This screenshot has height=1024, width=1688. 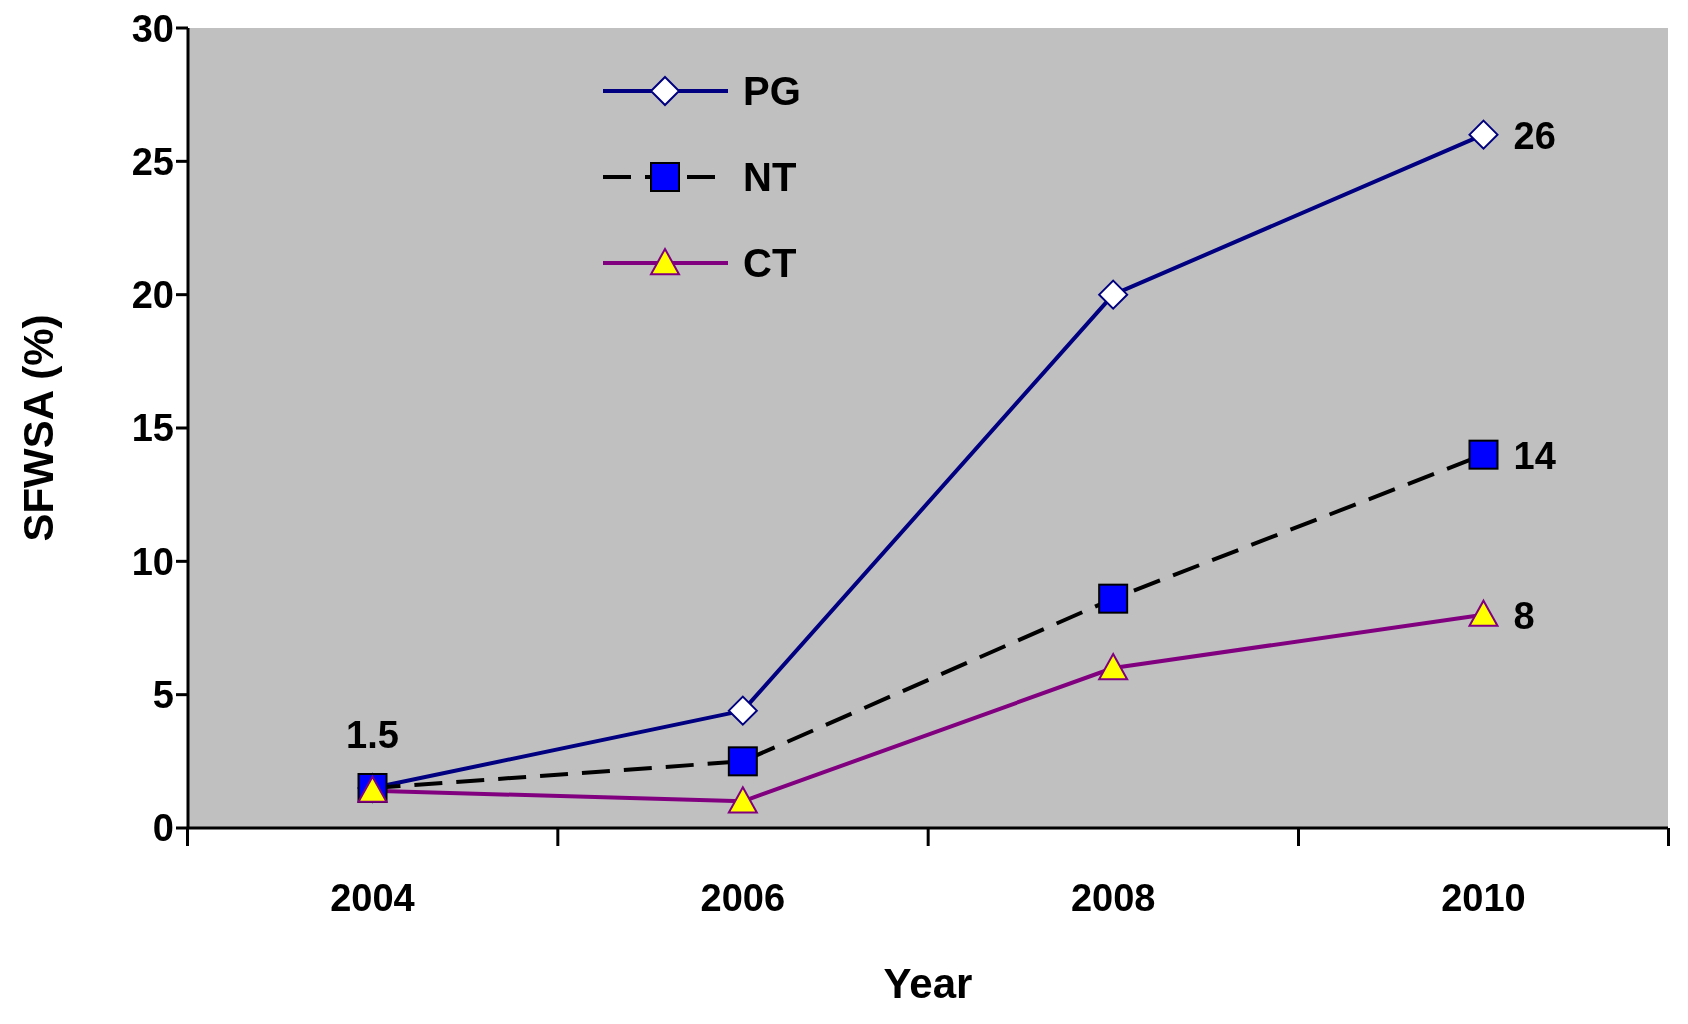 What do you see at coordinates (770, 177) in the screenshot?
I see `legend-label: NT` at bounding box center [770, 177].